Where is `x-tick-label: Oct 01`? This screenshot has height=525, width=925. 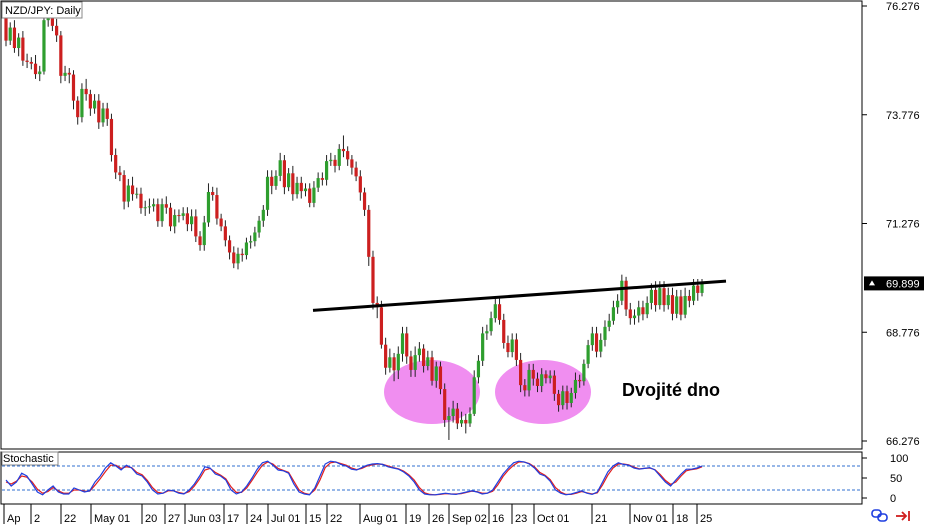
x-tick-label: Oct 01 is located at coordinates (553, 519).